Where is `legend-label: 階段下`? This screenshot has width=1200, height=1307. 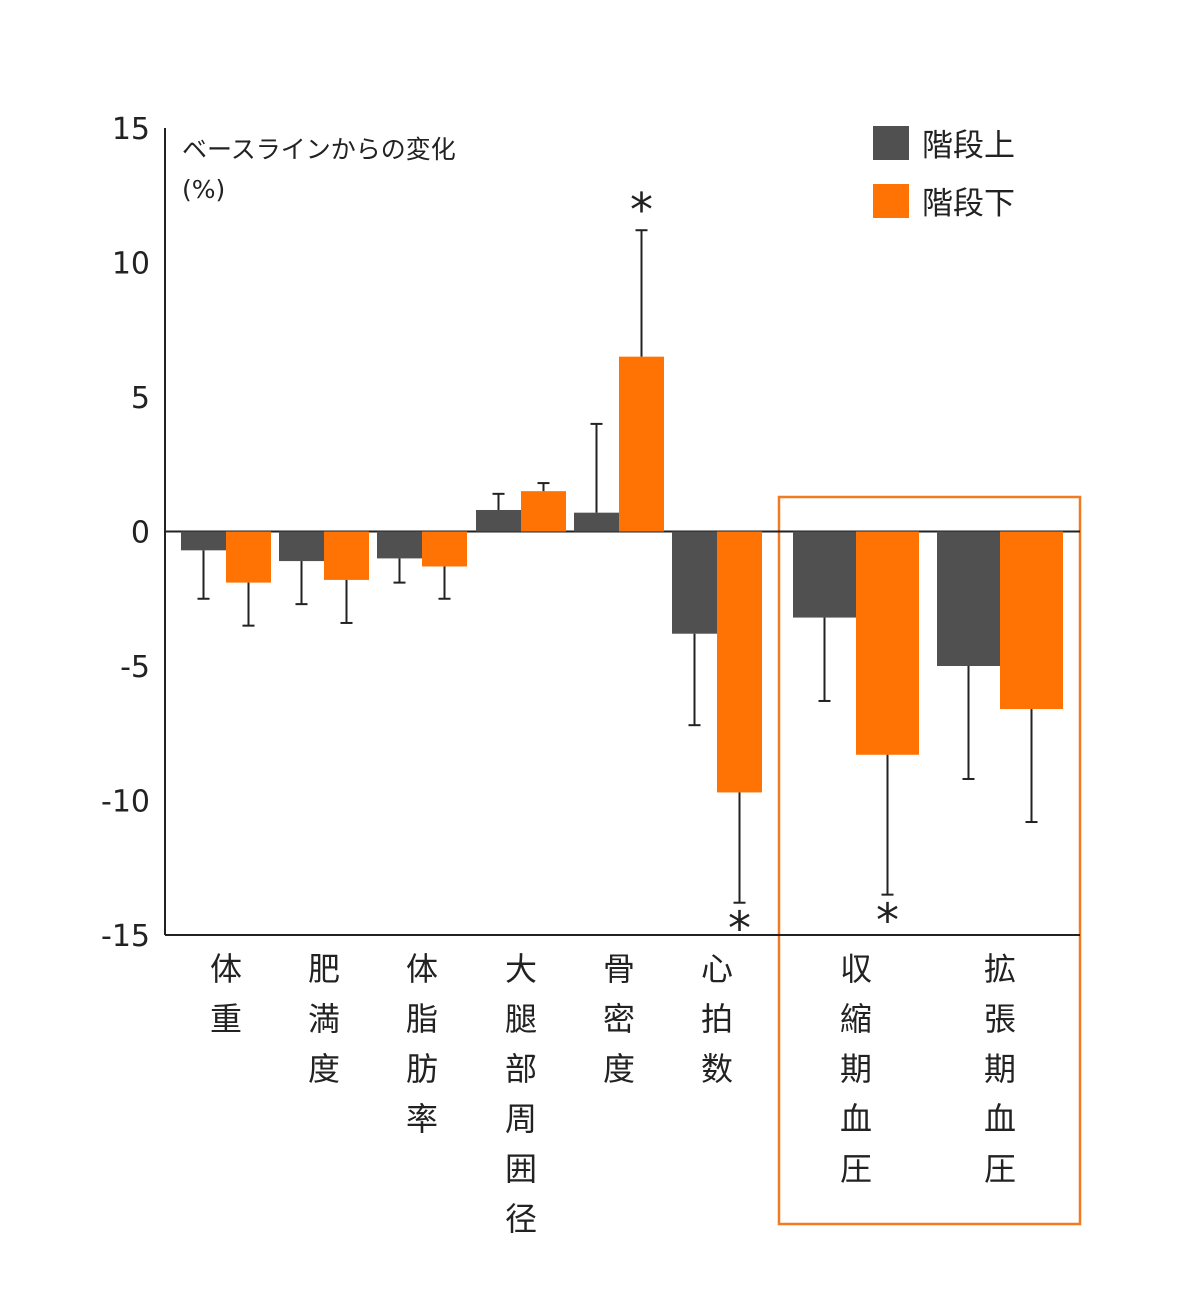 legend-label: 階段下 is located at coordinates (968, 204).